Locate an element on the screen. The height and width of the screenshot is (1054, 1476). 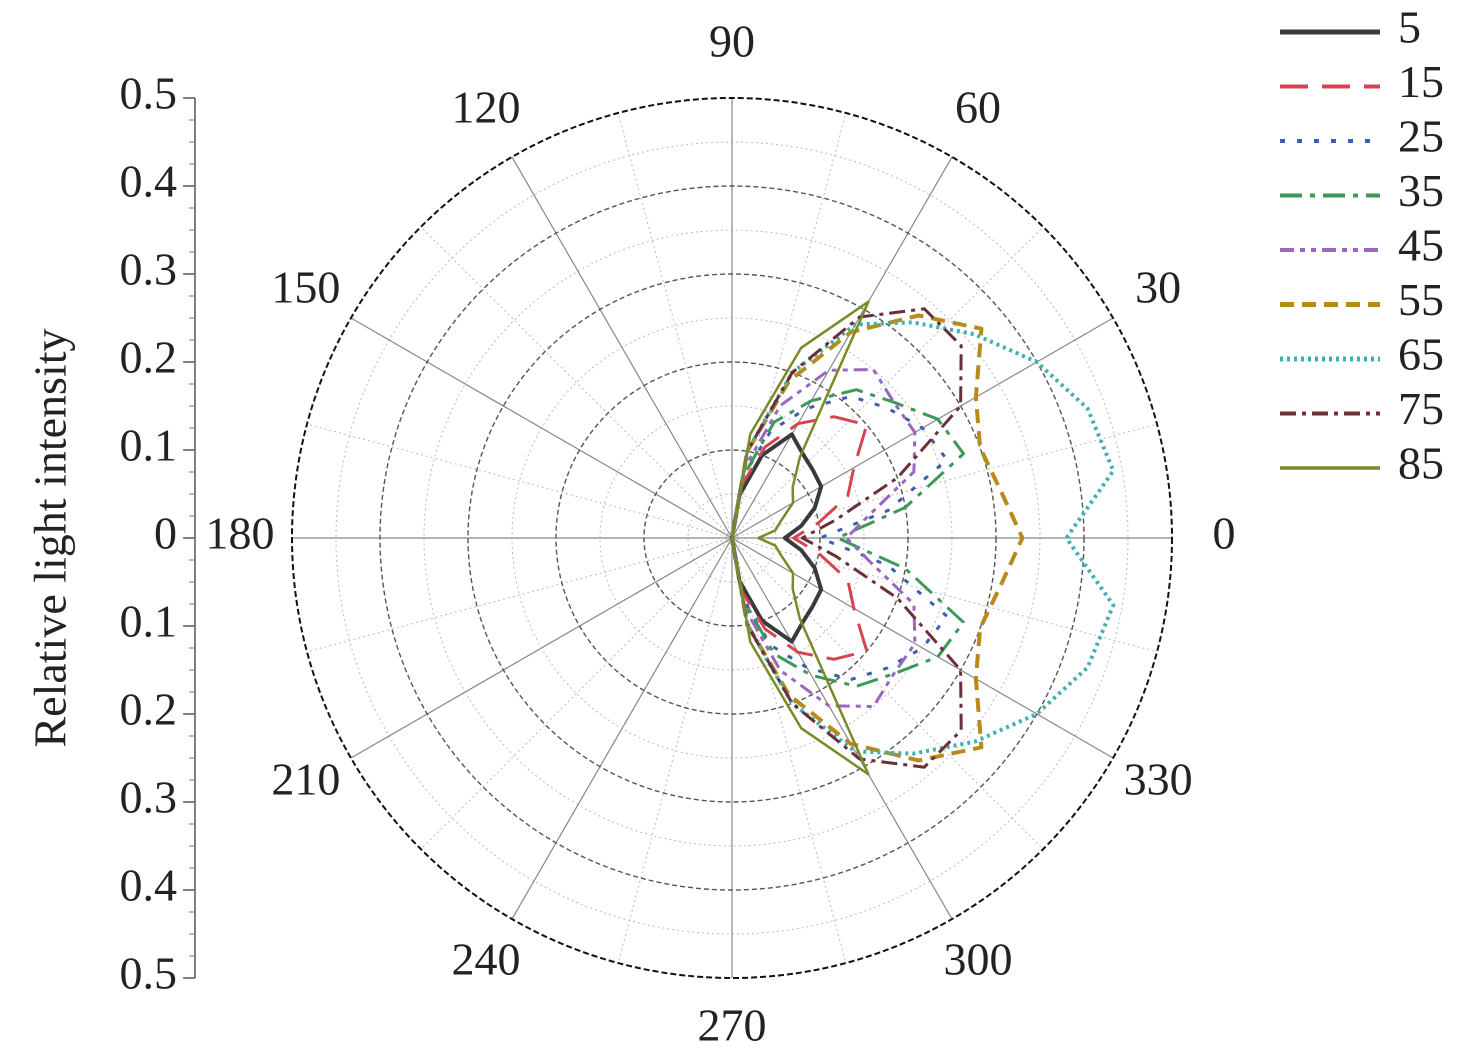
legend-label: 85 is located at coordinates (1421, 463).